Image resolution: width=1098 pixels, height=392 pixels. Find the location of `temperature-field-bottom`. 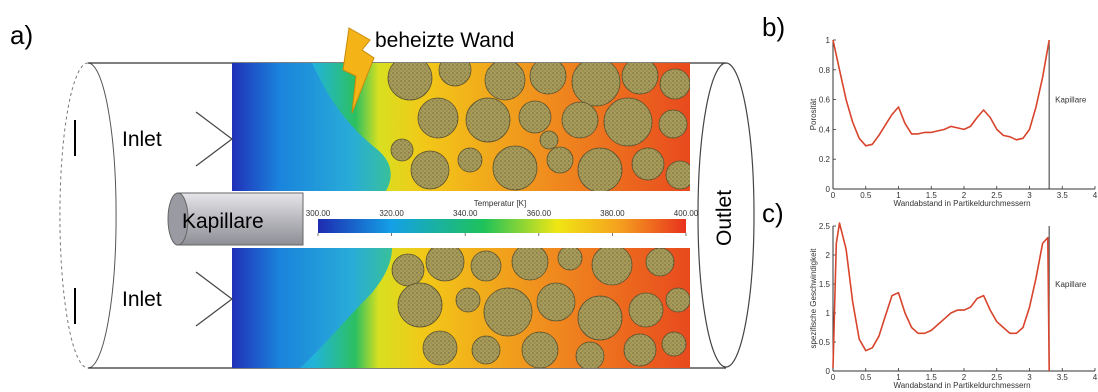

temperature-field-bottom is located at coordinates (461, 308).